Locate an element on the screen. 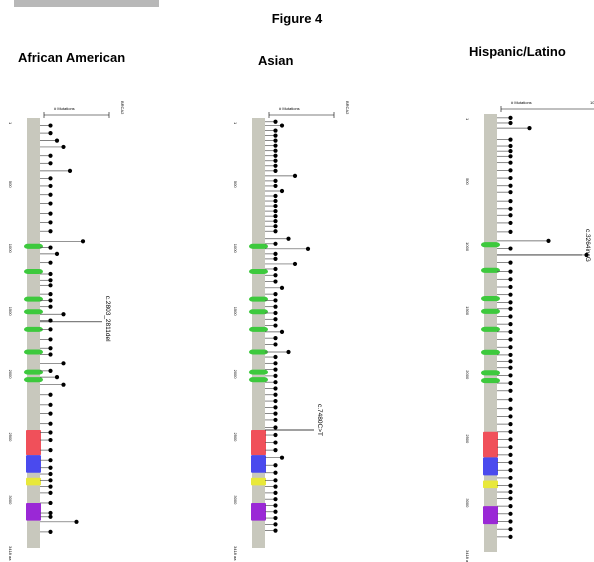 Image resolution: width=594 pixels, height=562 pixels. aa-tick-label: 1 is located at coordinates (467, 119).